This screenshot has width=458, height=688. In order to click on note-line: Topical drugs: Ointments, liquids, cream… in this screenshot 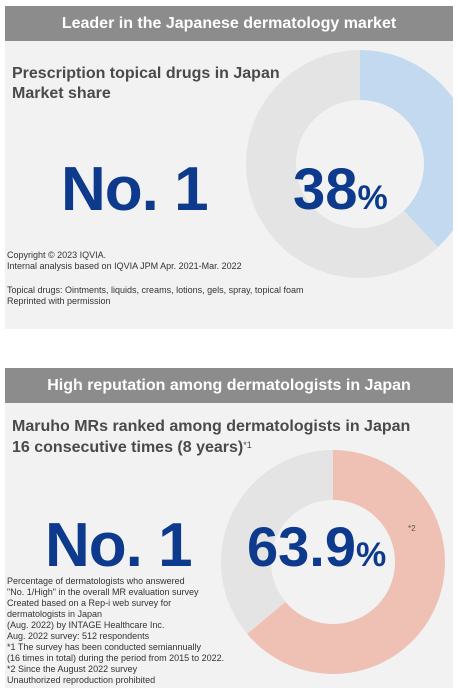, I will do `click(155, 290)`.